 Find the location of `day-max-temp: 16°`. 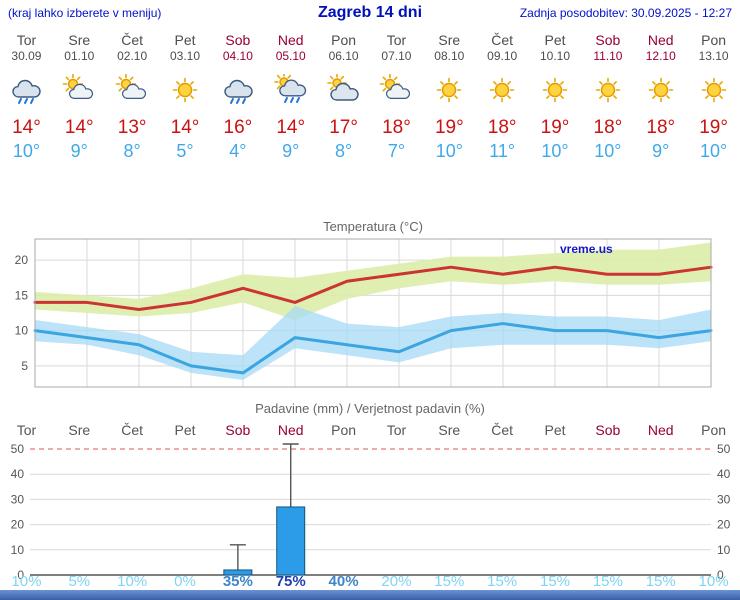

day-max-temp: 16° is located at coordinates (238, 127).